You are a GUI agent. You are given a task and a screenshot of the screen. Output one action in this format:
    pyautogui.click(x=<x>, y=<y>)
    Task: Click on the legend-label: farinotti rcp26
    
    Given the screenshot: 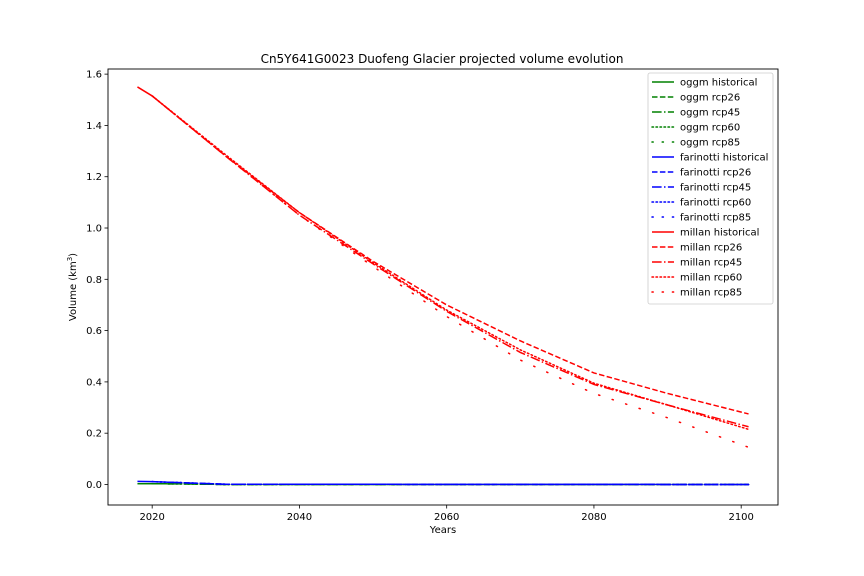 What is the action you would take?
    pyautogui.click(x=715, y=173)
    